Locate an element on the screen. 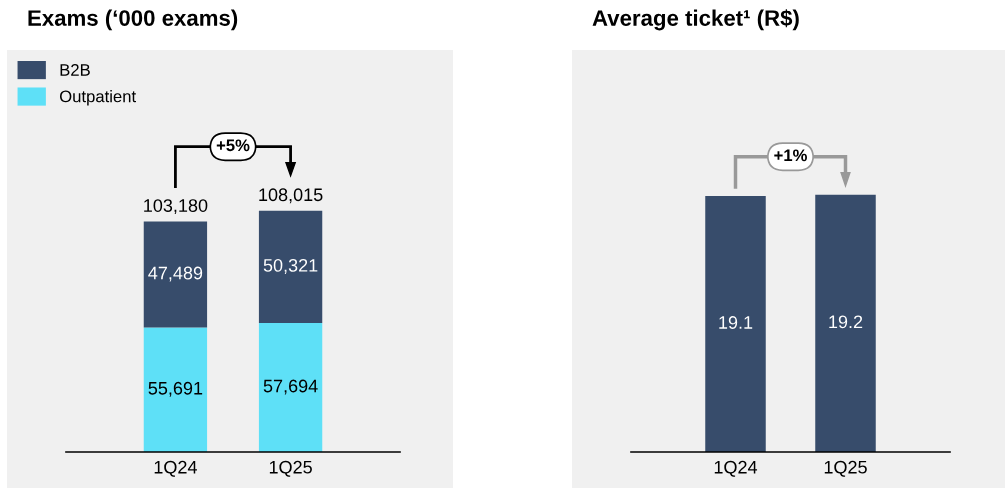  total-label: 108,015 is located at coordinates (291, 196).